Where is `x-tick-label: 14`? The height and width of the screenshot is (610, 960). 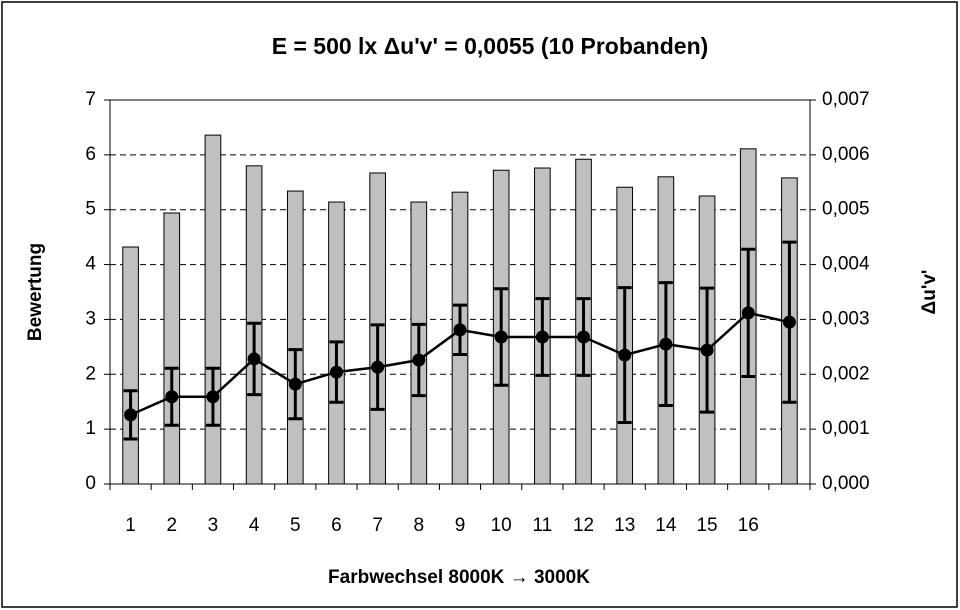 x-tick-label: 14 is located at coordinates (666, 525).